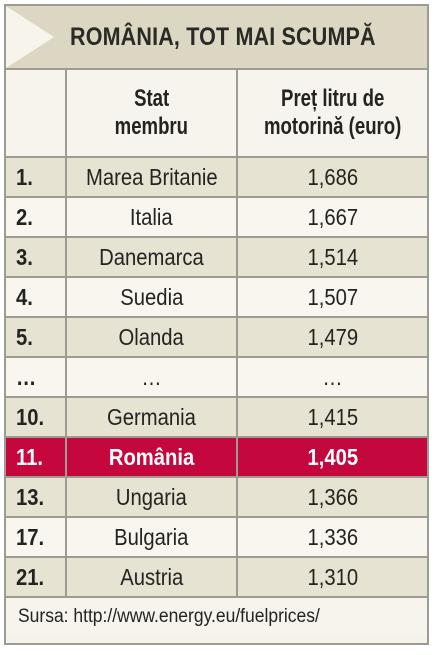 Image resolution: width=439 pixels, height=655 pixels. I want to click on country-cell: Germania, so click(151, 417).